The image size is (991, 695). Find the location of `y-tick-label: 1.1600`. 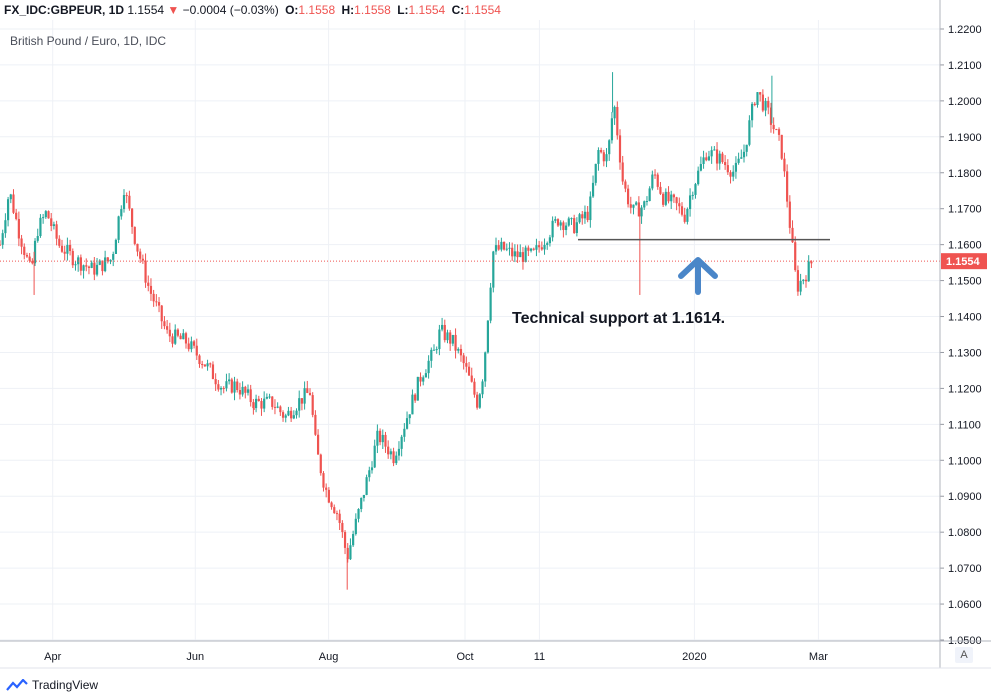

y-tick-label: 1.1600 is located at coordinates (965, 246).